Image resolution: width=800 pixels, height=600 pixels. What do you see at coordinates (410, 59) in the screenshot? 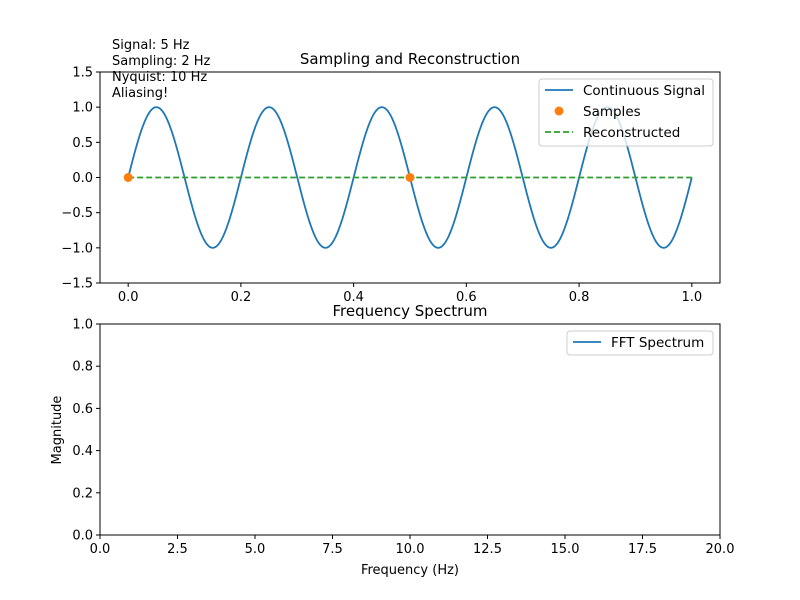
I see `chart-title: Sampling and Reconstruction` at bounding box center [410, 59].